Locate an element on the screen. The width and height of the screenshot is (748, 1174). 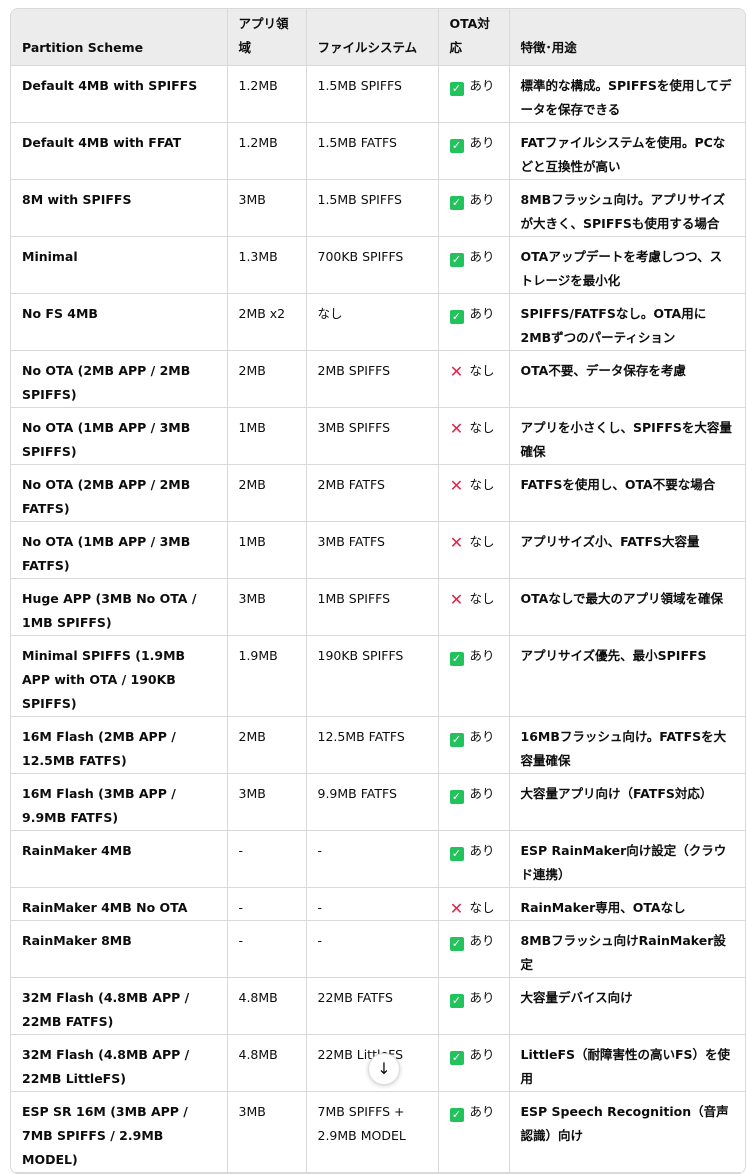
header-ota: OTA対応 is located at coordinates (474, 37).